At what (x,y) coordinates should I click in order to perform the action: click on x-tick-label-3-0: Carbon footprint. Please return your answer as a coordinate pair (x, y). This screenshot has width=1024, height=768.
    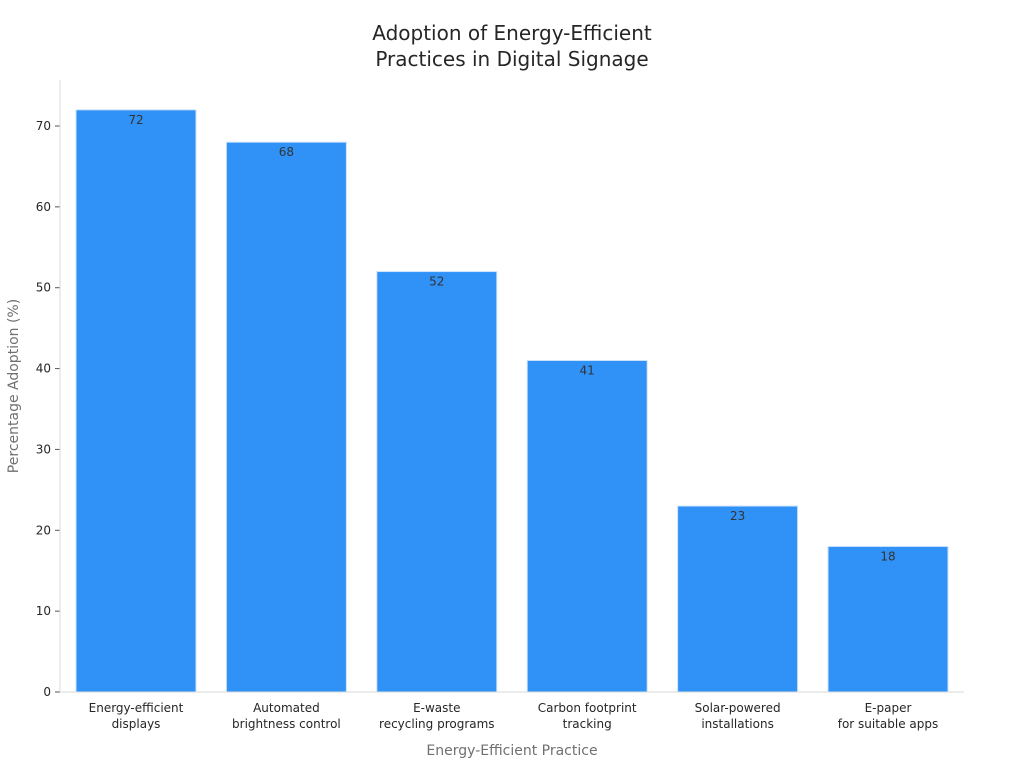
    Looking at the image, I should click on (587, 708).